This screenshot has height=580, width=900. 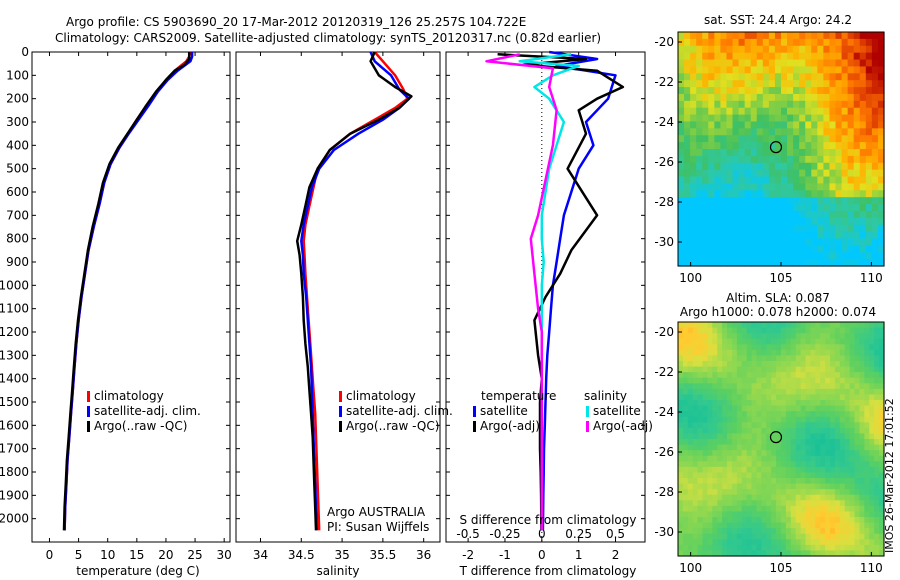 I want to click on x-tick-label: 30, so click(x=224, y=555).